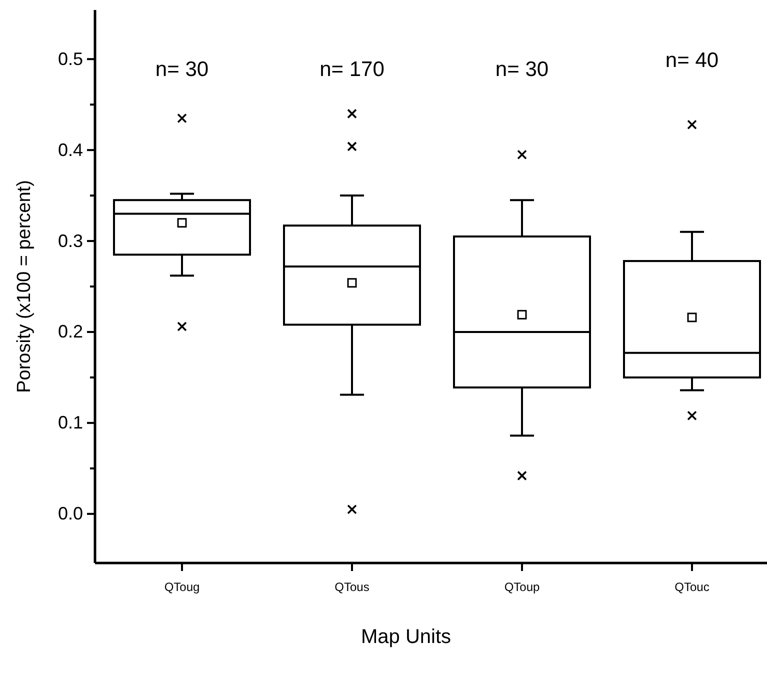 Image resolution: width=767 pixels, height=675 pixels. I want to click on annotation: n= 170, so click(352, 69).